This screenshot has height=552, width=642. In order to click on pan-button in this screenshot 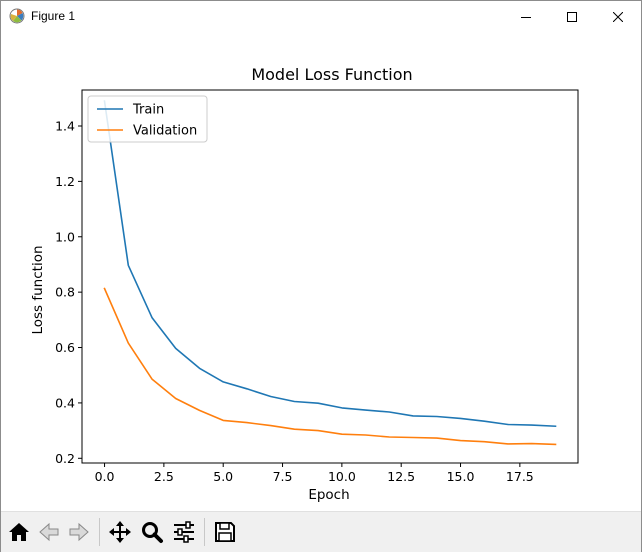, I will do `click(120, 532)`.